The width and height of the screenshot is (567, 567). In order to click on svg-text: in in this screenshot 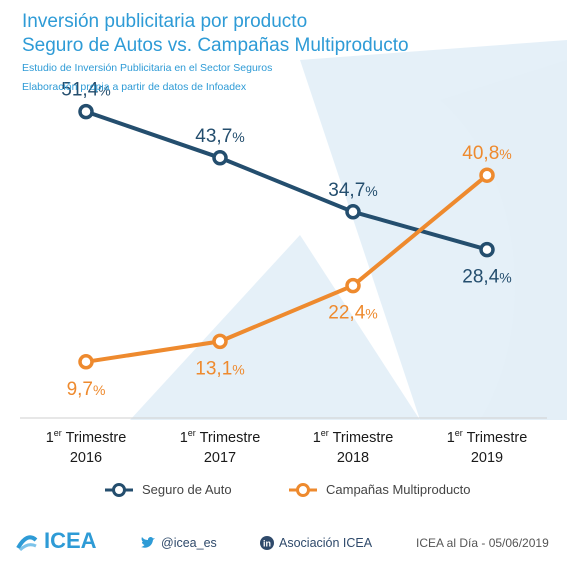, I will do `click(267, 544)`.